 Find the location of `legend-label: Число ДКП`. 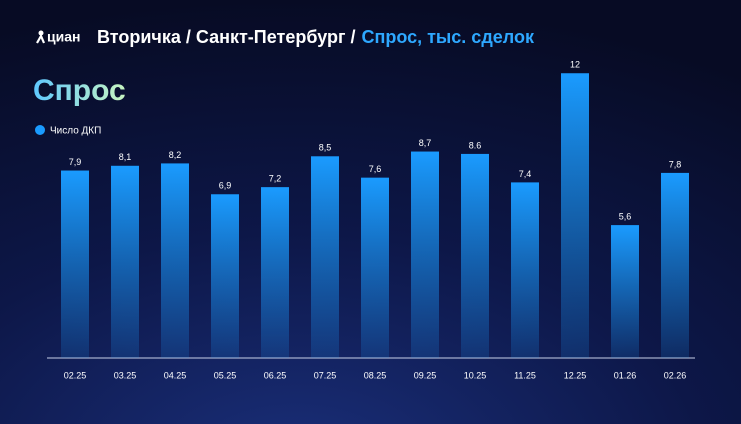

legend-label: Число ДКП is located at coordinates (75, 131).